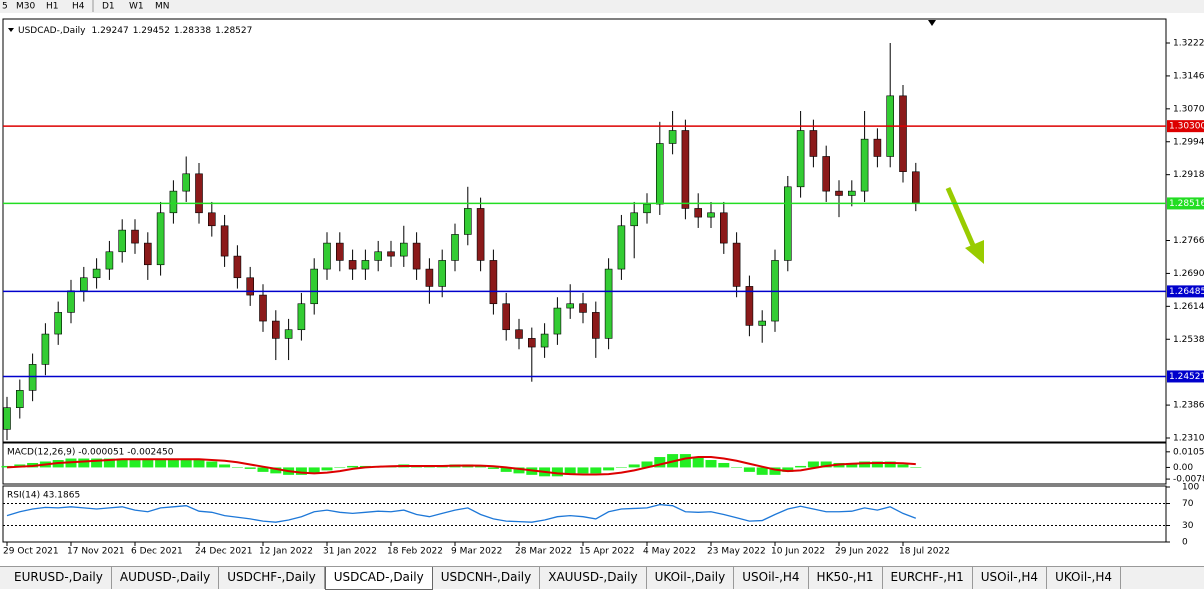  I want to click on symbol: USDCAD-,Daily, so click(52, 31).